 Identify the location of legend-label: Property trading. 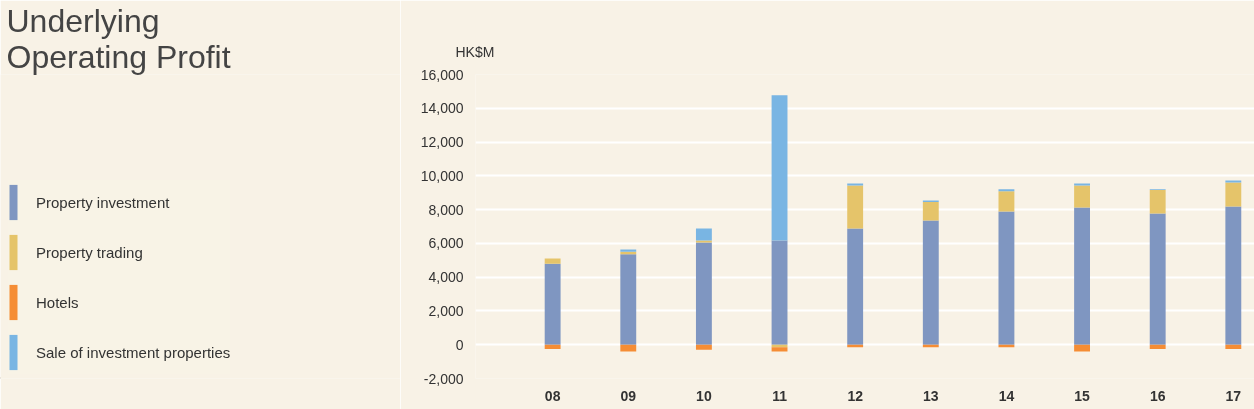
(89, 252).